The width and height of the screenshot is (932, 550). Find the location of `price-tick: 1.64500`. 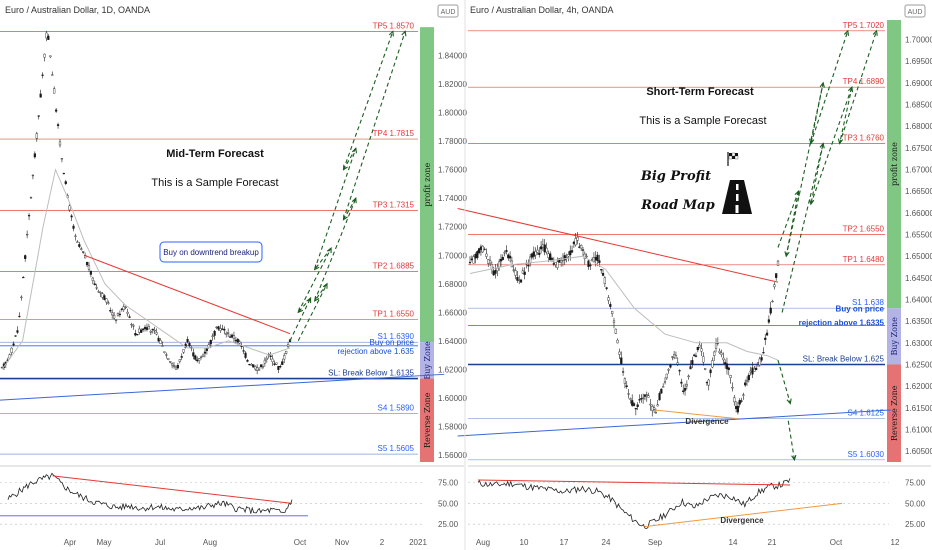

price-tick: 1.64500 is located at coordinates (918, 278).